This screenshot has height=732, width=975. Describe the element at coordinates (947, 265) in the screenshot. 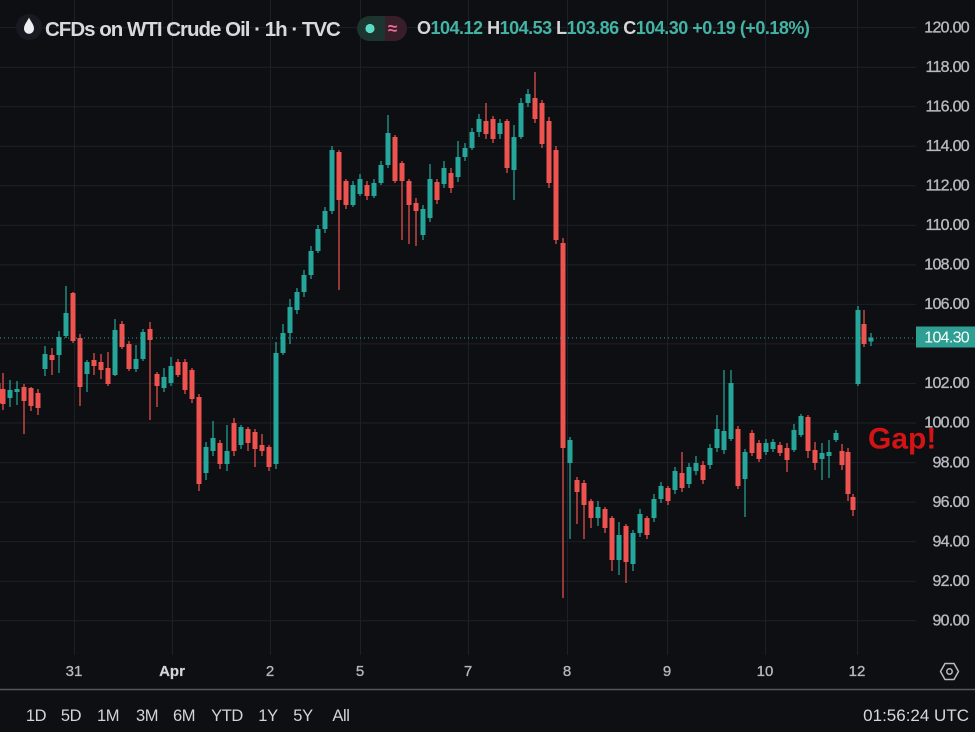

I see `svg-text: 108.00` at that location.